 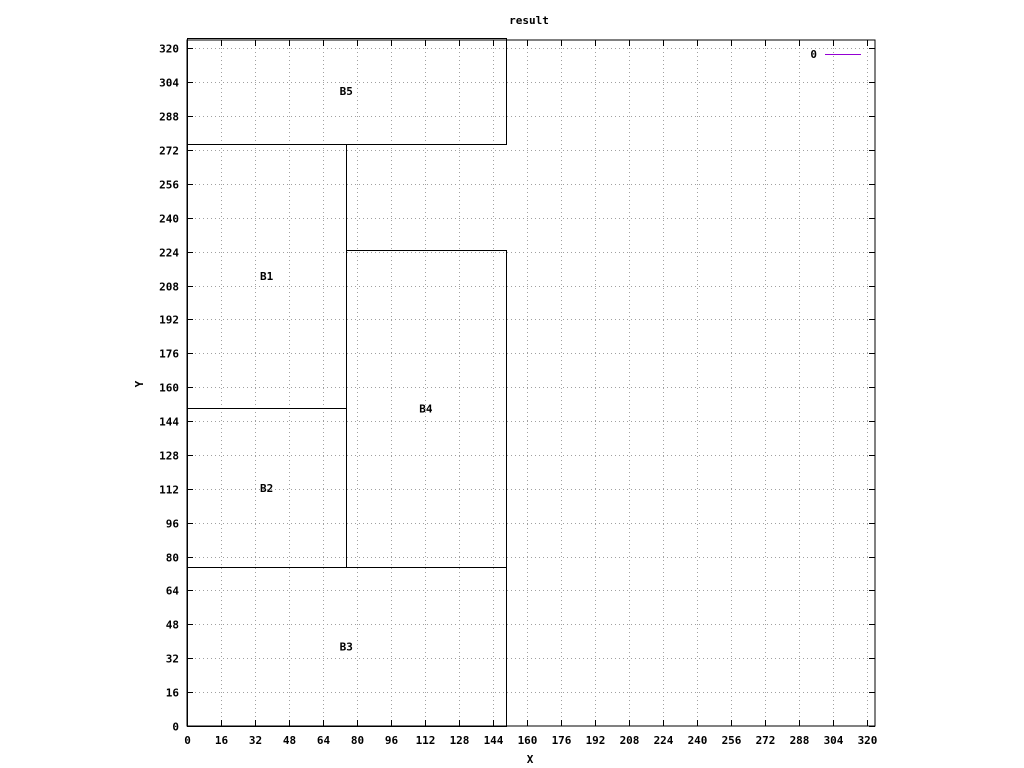 What do you see at coordinates (169, 219) in the screenshot?
I see `y-tick-label: 240` at bounding box center [169, 219].